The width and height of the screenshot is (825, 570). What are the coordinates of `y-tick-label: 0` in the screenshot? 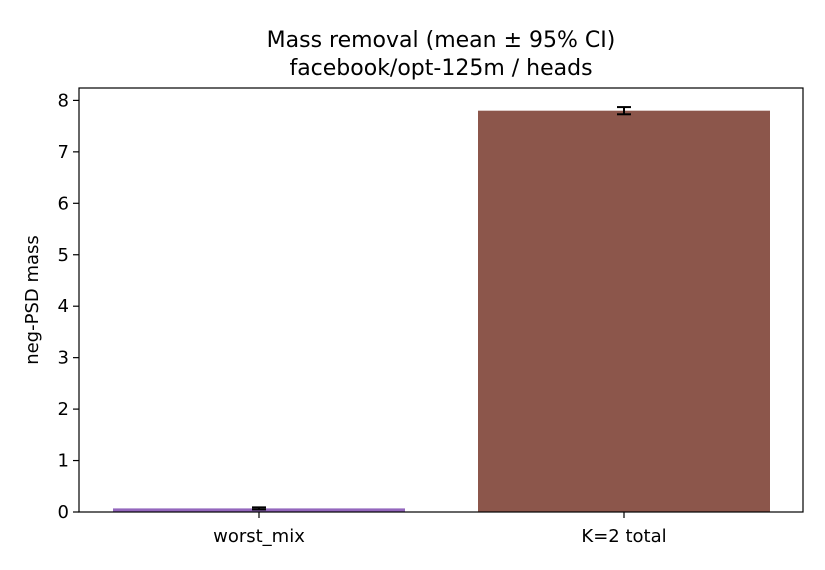 It's located at (63, 512).